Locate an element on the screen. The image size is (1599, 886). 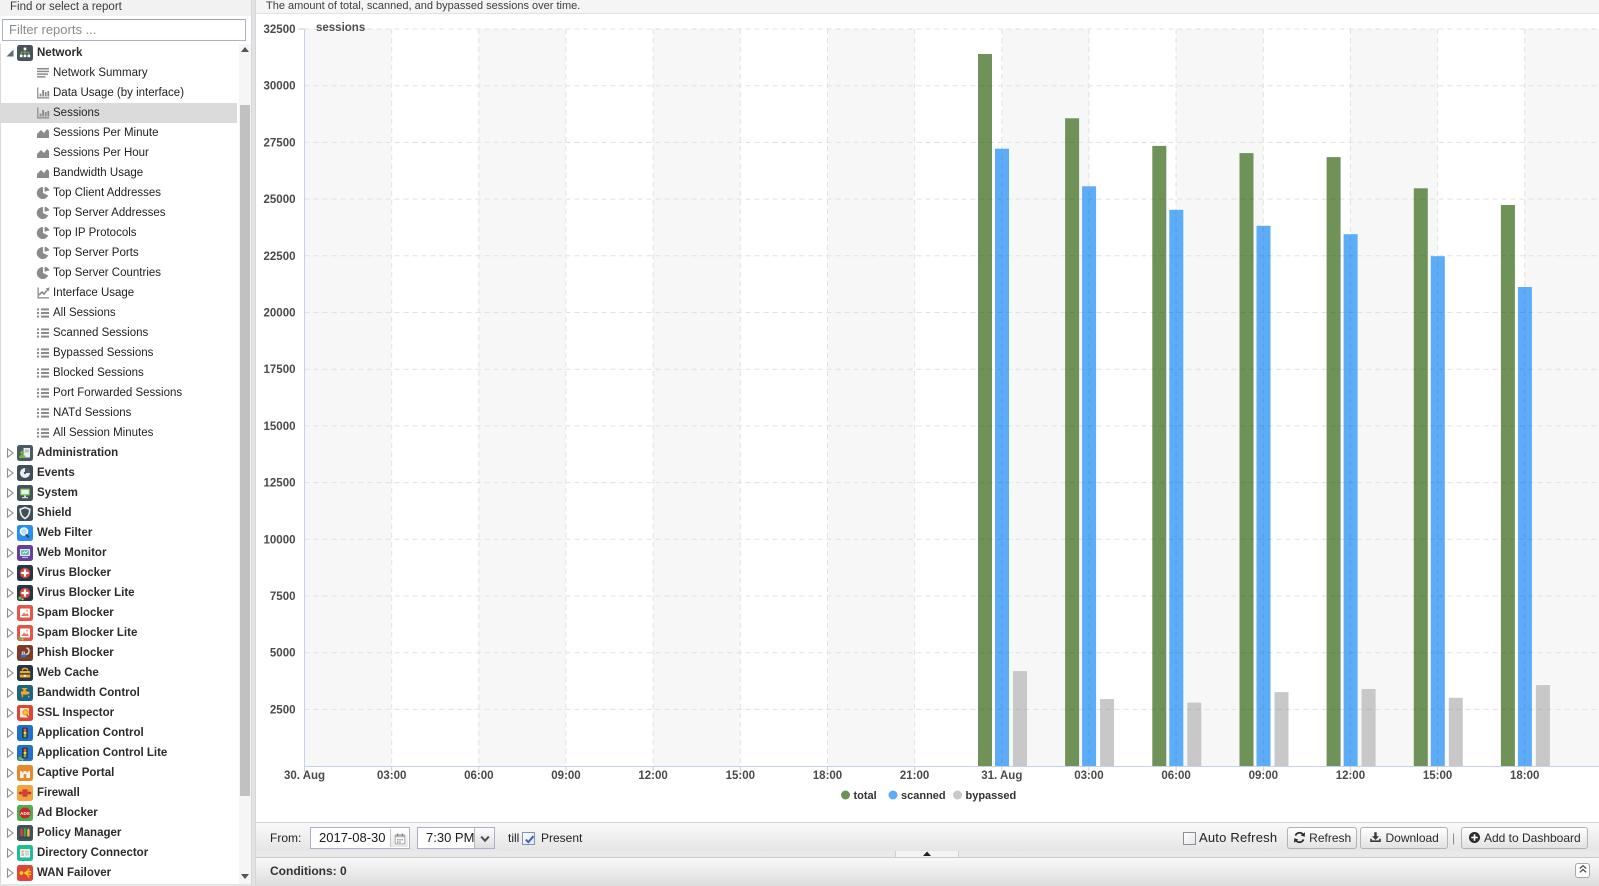
svg-text: 15000 is located at coordinates (280, 427).